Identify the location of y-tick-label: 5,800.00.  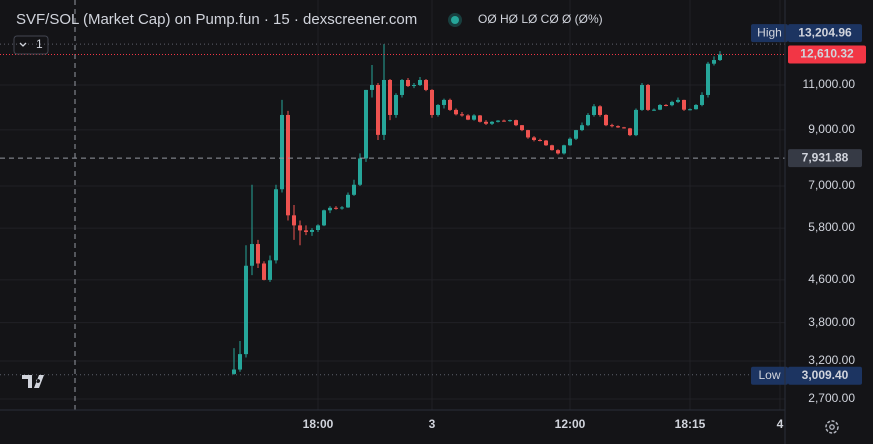
(831, 227).